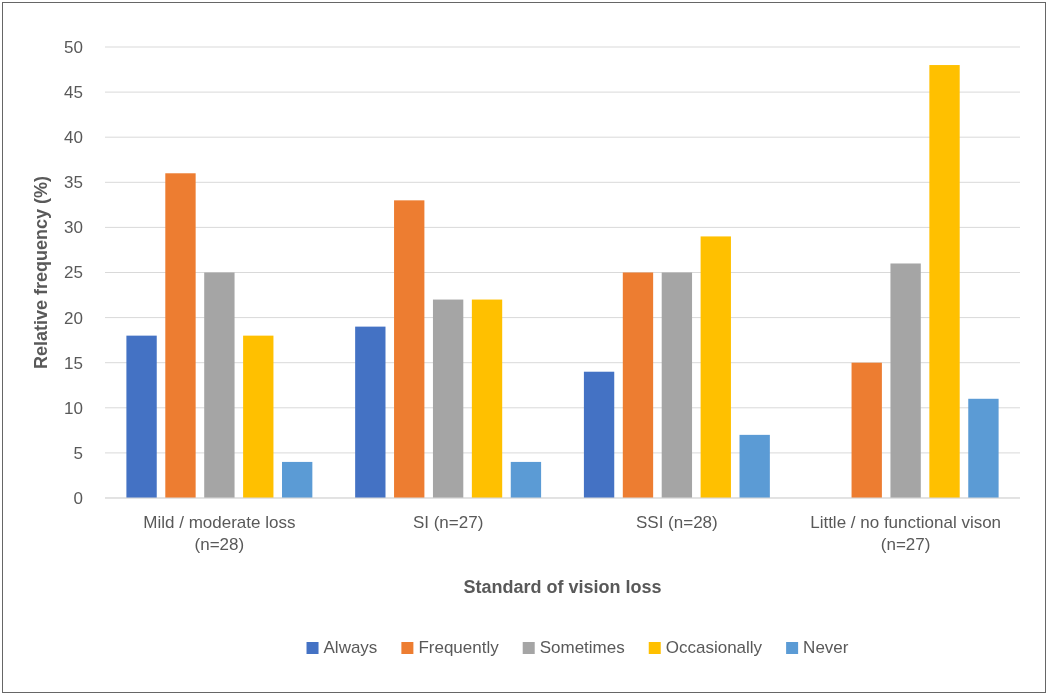  Describe the element at coordinates (219, 533) in the screenshot. I see `x-tick-label: Mild / moderate loss (n=28)` at that location.